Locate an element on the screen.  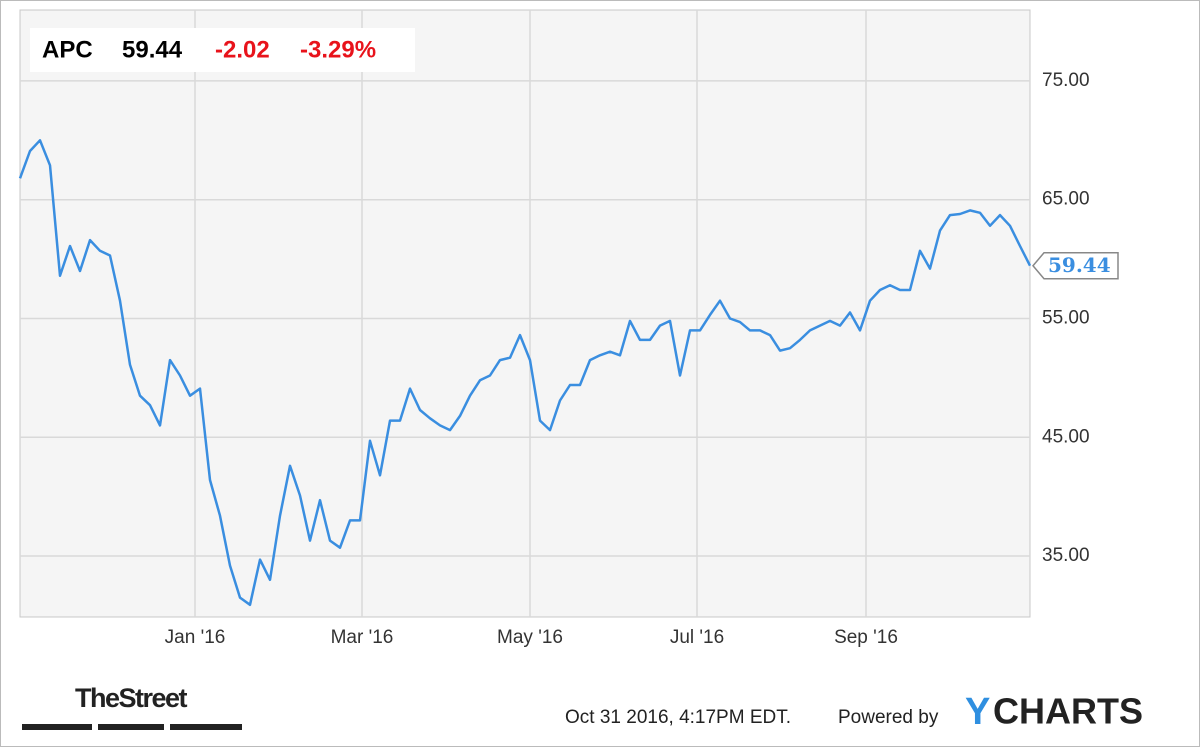
x-tick-label: Mar '16 is located at coordinates (362, 637).